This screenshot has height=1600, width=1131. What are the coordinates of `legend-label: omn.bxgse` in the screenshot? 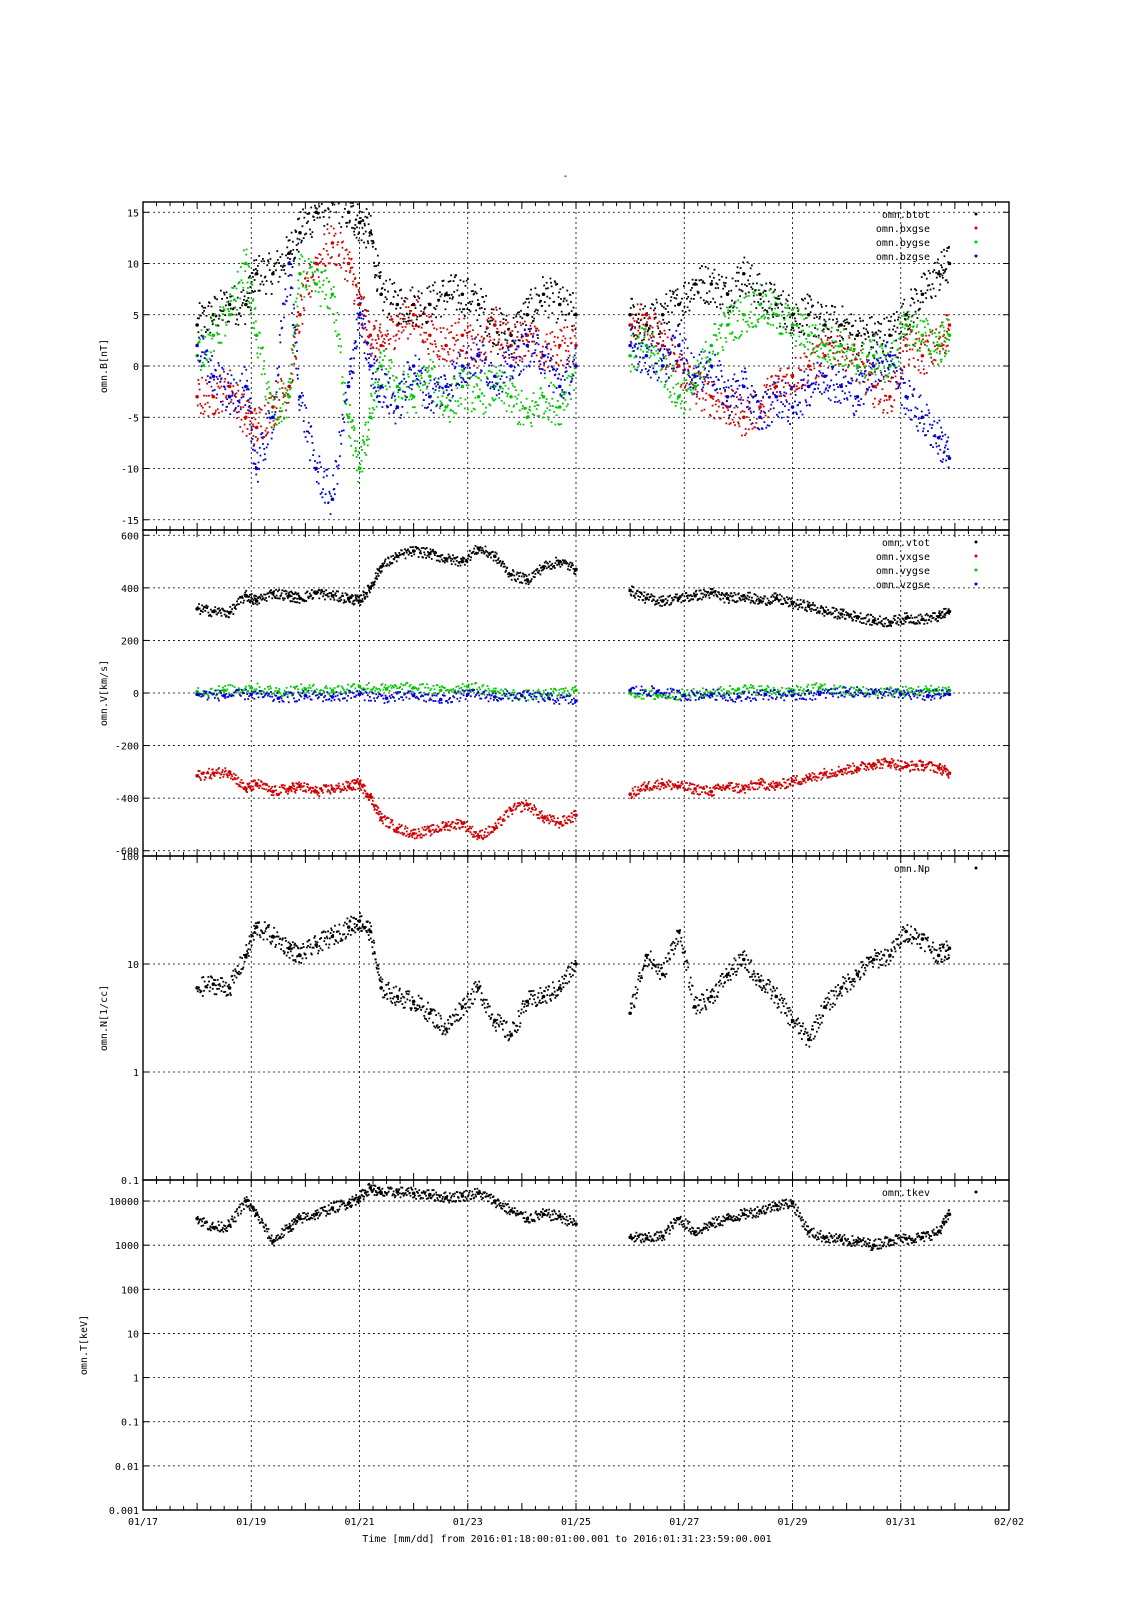 It's located at (903, 229).